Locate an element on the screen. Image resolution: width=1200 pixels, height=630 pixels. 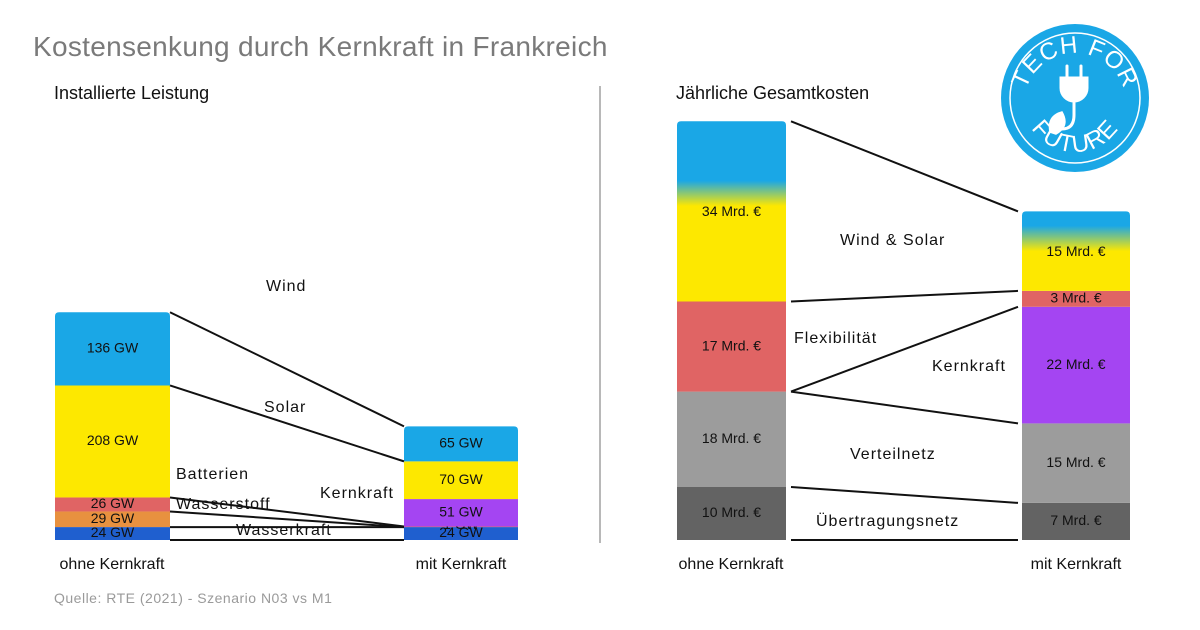
segment-label-wasserstoff: Wasserstoff is located at coordinates (223, 504).